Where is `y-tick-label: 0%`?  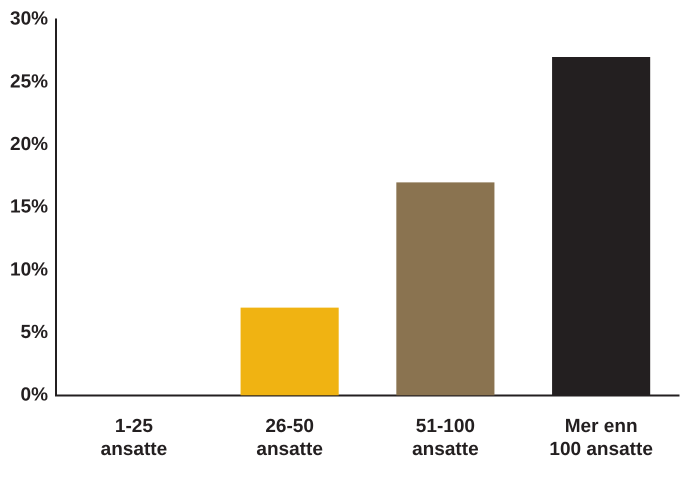 y-tick-label: 0% is located at coordinates (34, 395).